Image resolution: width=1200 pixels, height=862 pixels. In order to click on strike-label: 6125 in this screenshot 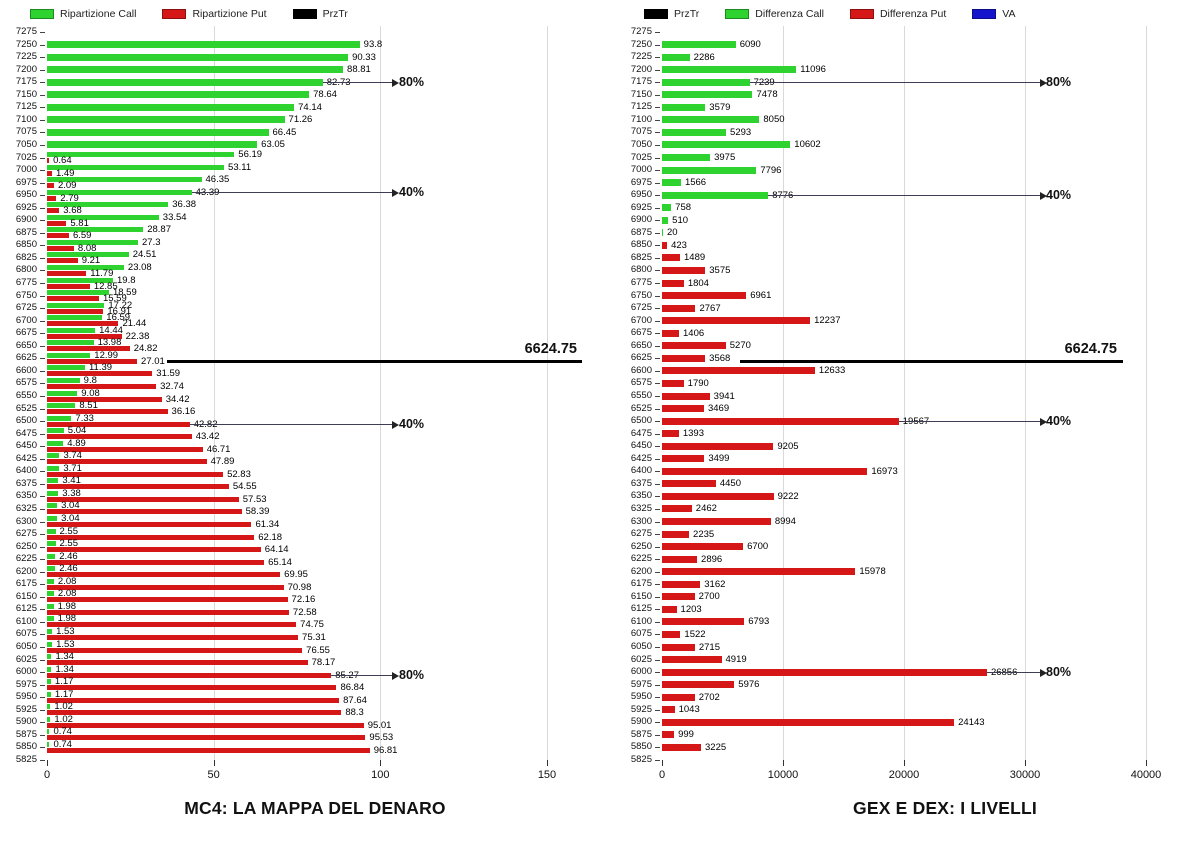, I will do `click(26, 609)`.